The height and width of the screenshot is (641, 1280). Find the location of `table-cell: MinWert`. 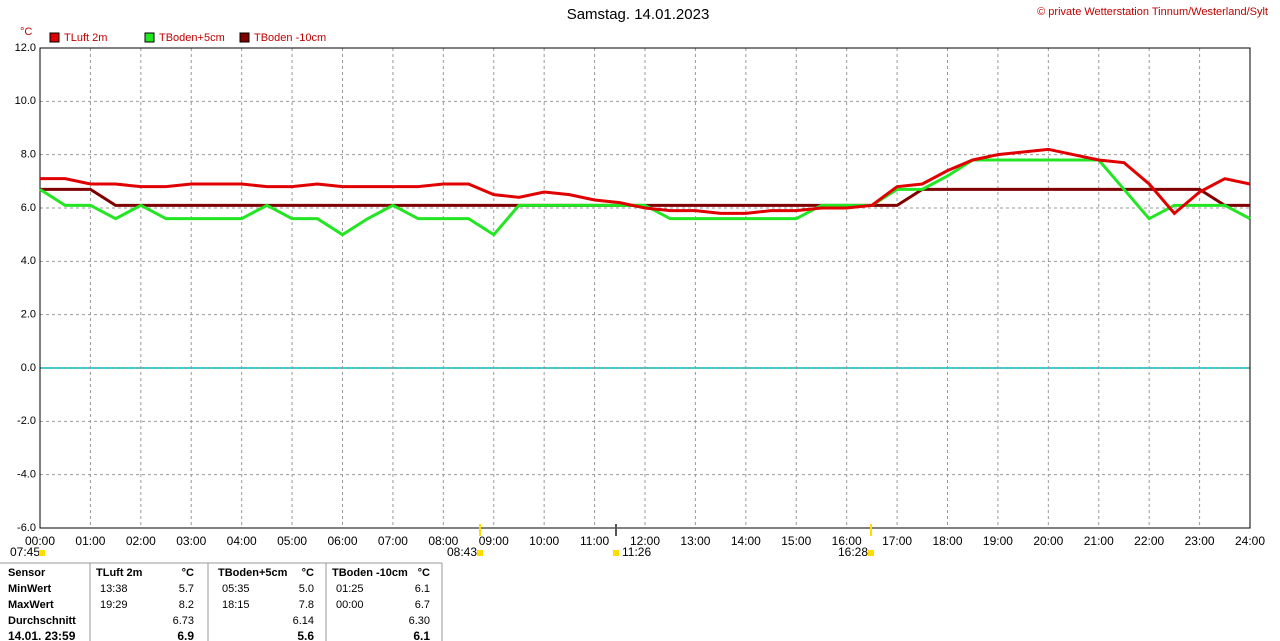

table-cell: MinWert is located at coordinates (30, 589).